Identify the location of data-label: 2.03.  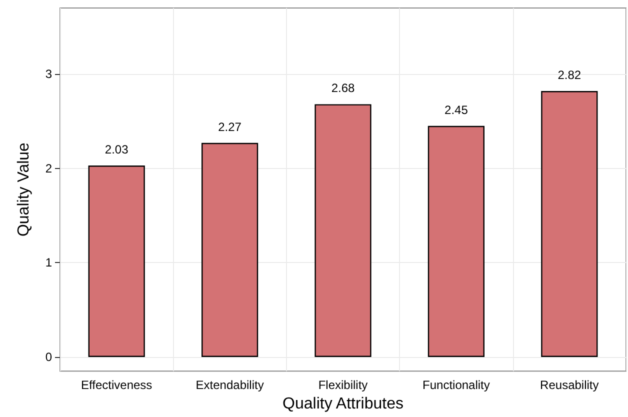
(116, 149).